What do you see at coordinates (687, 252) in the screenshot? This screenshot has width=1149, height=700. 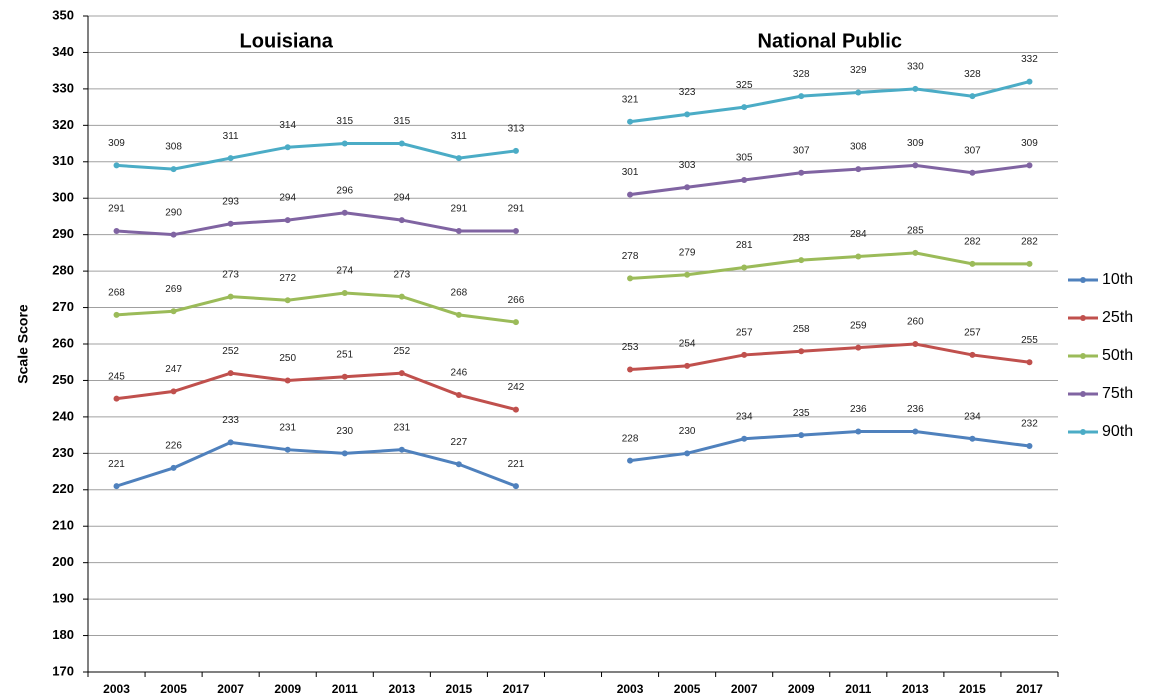 I see `data-label: 279` at bounding box center [687, 252].